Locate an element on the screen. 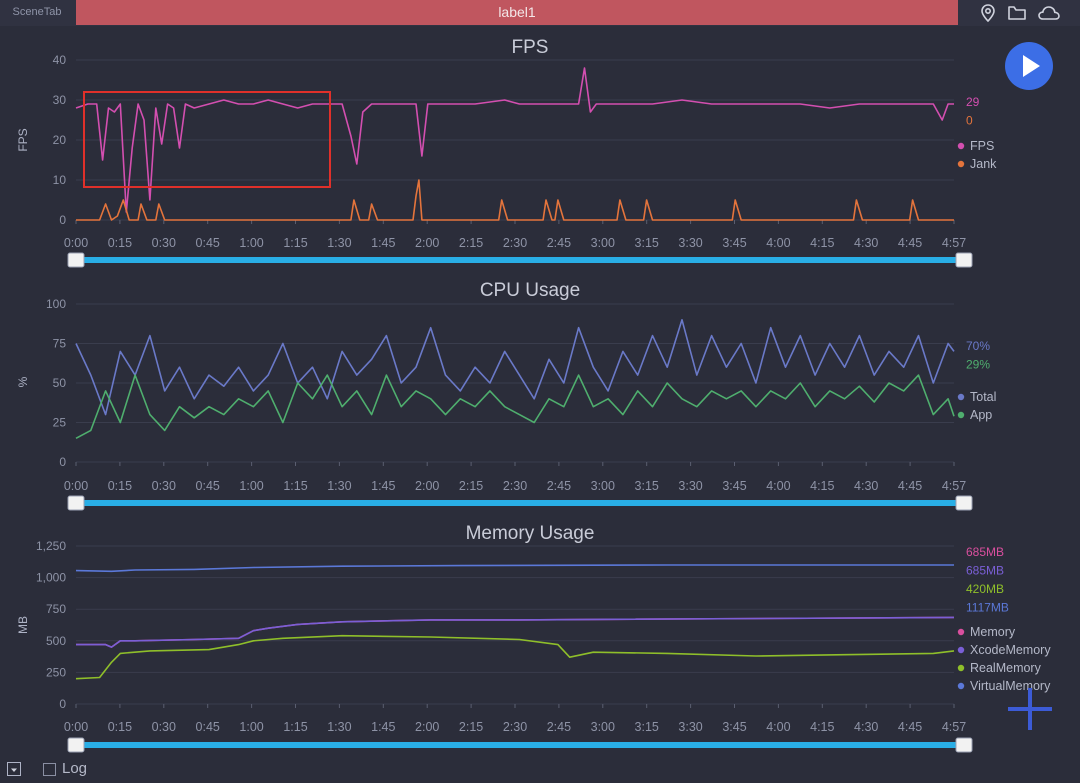  play-button is located at coordinates (1029, 66).